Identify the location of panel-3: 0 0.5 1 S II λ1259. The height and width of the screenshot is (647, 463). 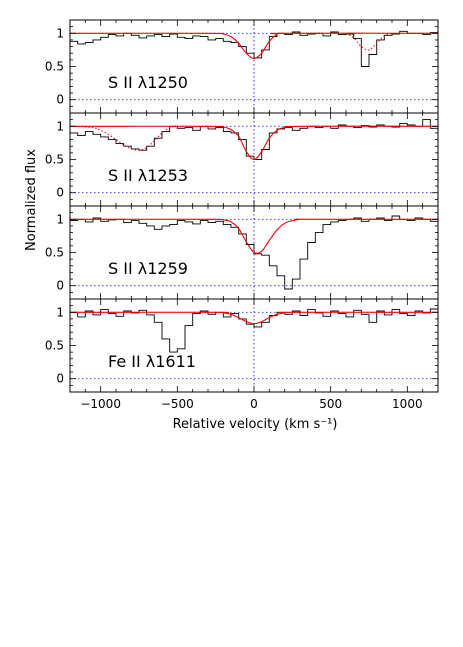
(242, 252).